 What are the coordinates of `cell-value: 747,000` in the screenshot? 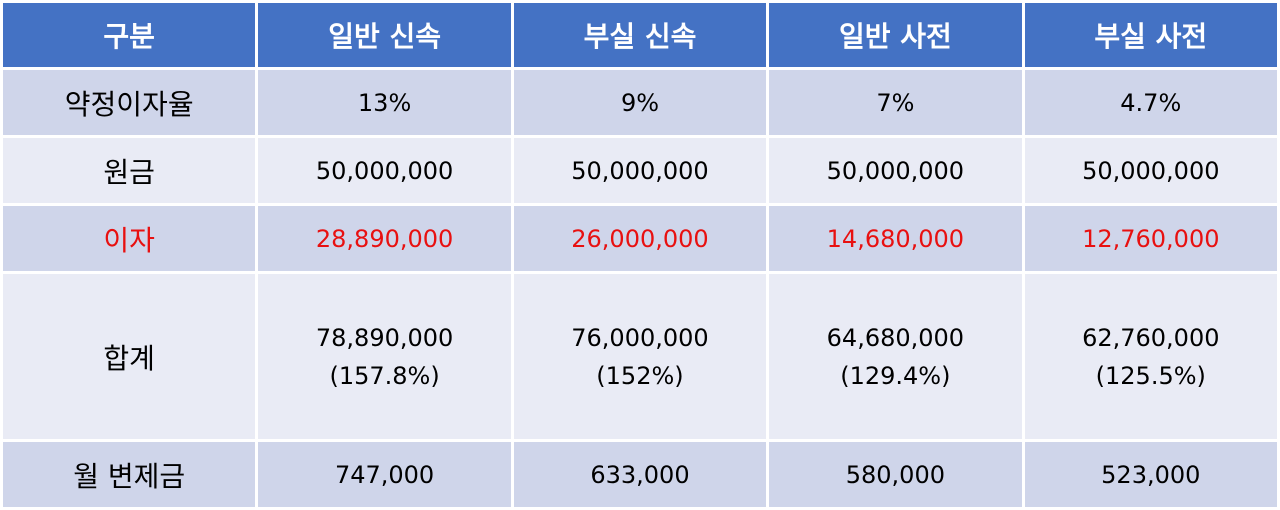 It's located at (384, 474).